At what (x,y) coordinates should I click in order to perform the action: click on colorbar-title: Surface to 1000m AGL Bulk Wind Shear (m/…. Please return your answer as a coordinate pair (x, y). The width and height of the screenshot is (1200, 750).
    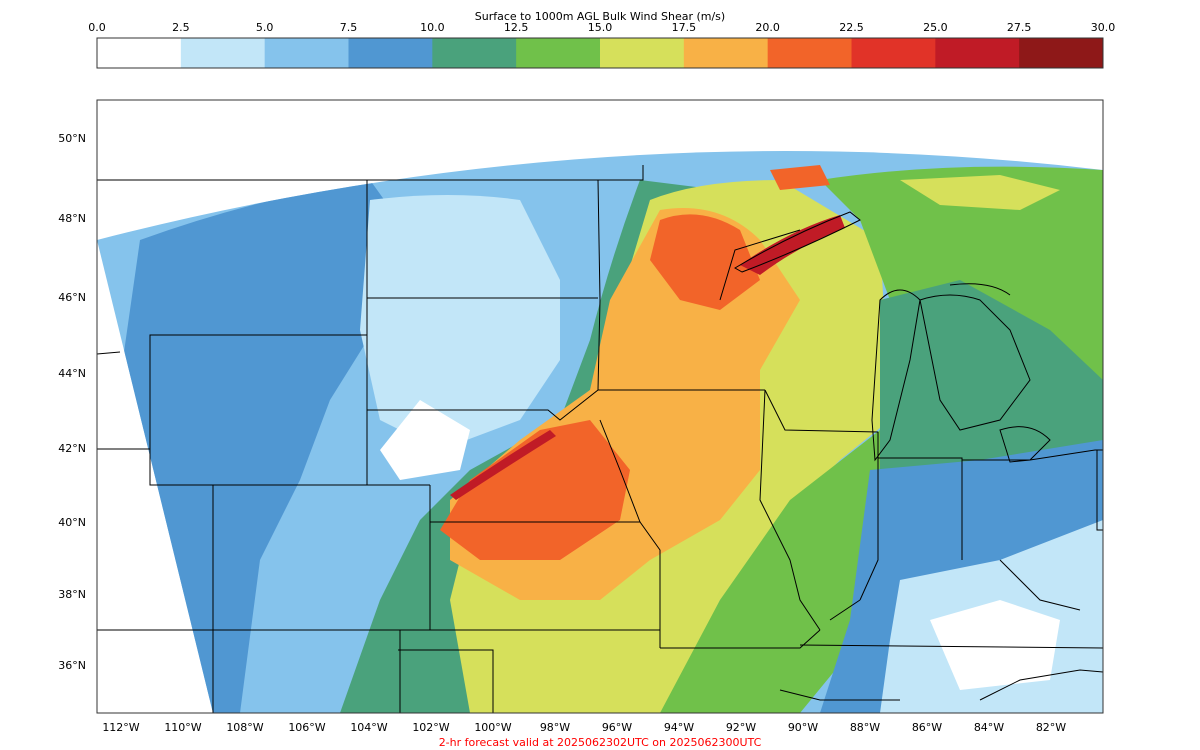
    Looking at the image, I should click on (600, 16).